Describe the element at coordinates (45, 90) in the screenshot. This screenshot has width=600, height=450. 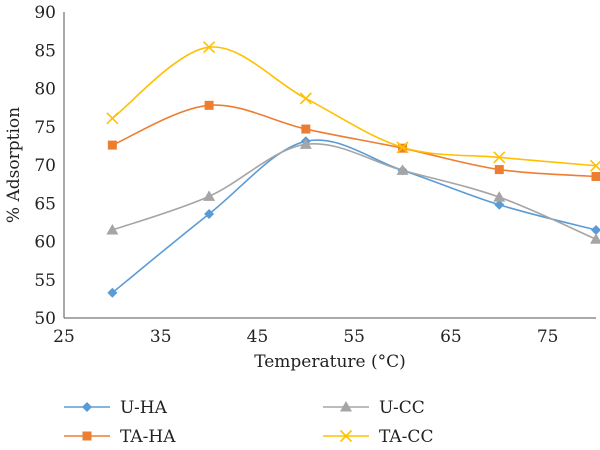
I see `y-tick-label: 80` at that location.